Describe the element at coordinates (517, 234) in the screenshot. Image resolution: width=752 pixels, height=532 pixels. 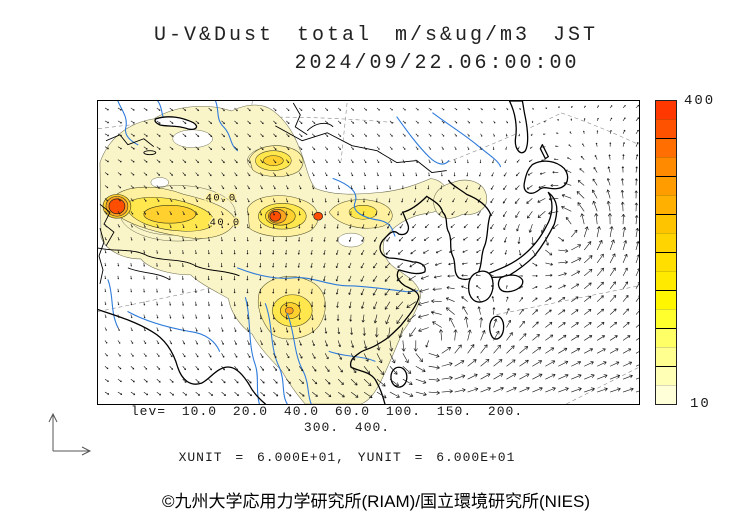
I see `coastline-honshu` at that location.